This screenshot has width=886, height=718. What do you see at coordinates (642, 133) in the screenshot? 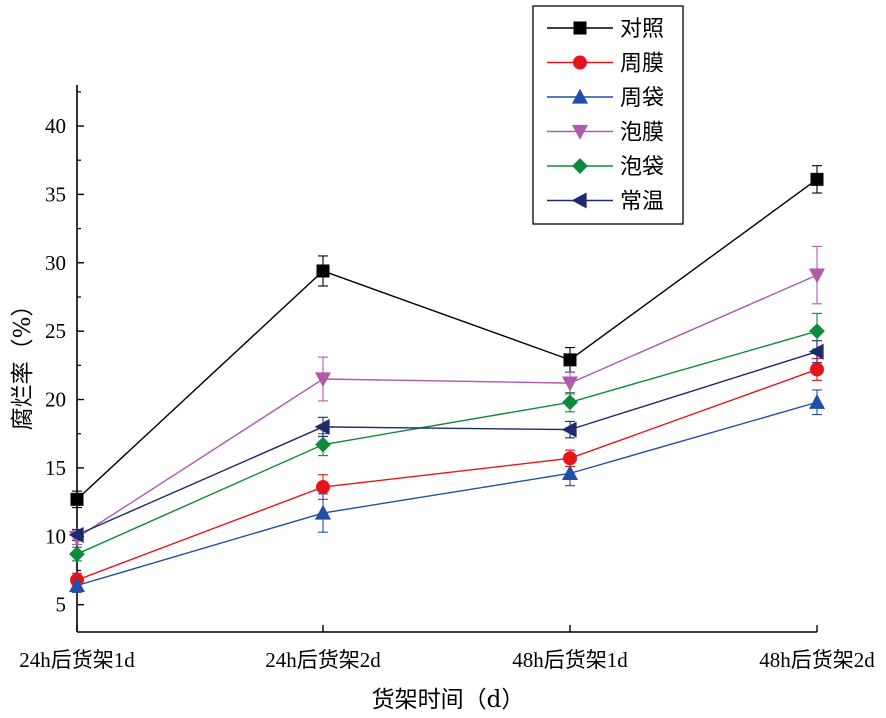
I see `legend-label-4: 泡膜` at bounding box center [642, 133].